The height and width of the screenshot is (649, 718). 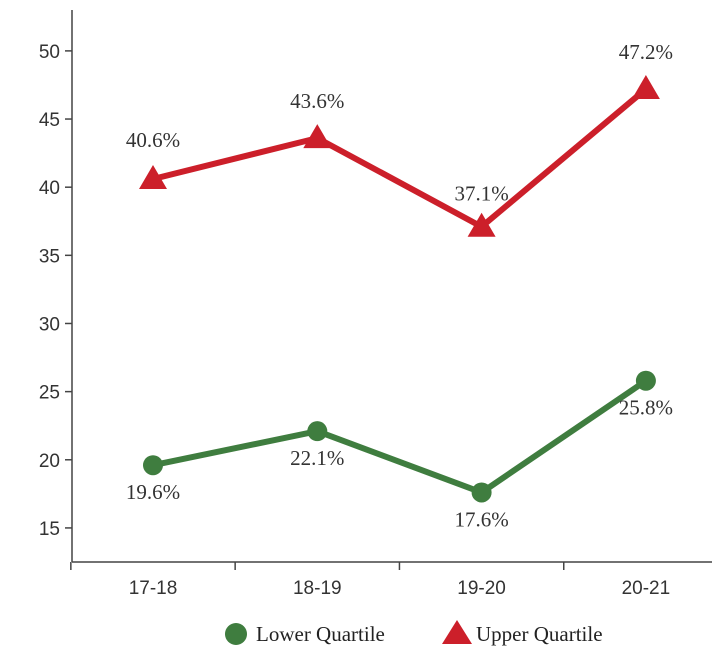 What do you see at coordinates (49, 529) in the screenshot?
I see `y-tick-label: 15` at bounding box center [49, 529].